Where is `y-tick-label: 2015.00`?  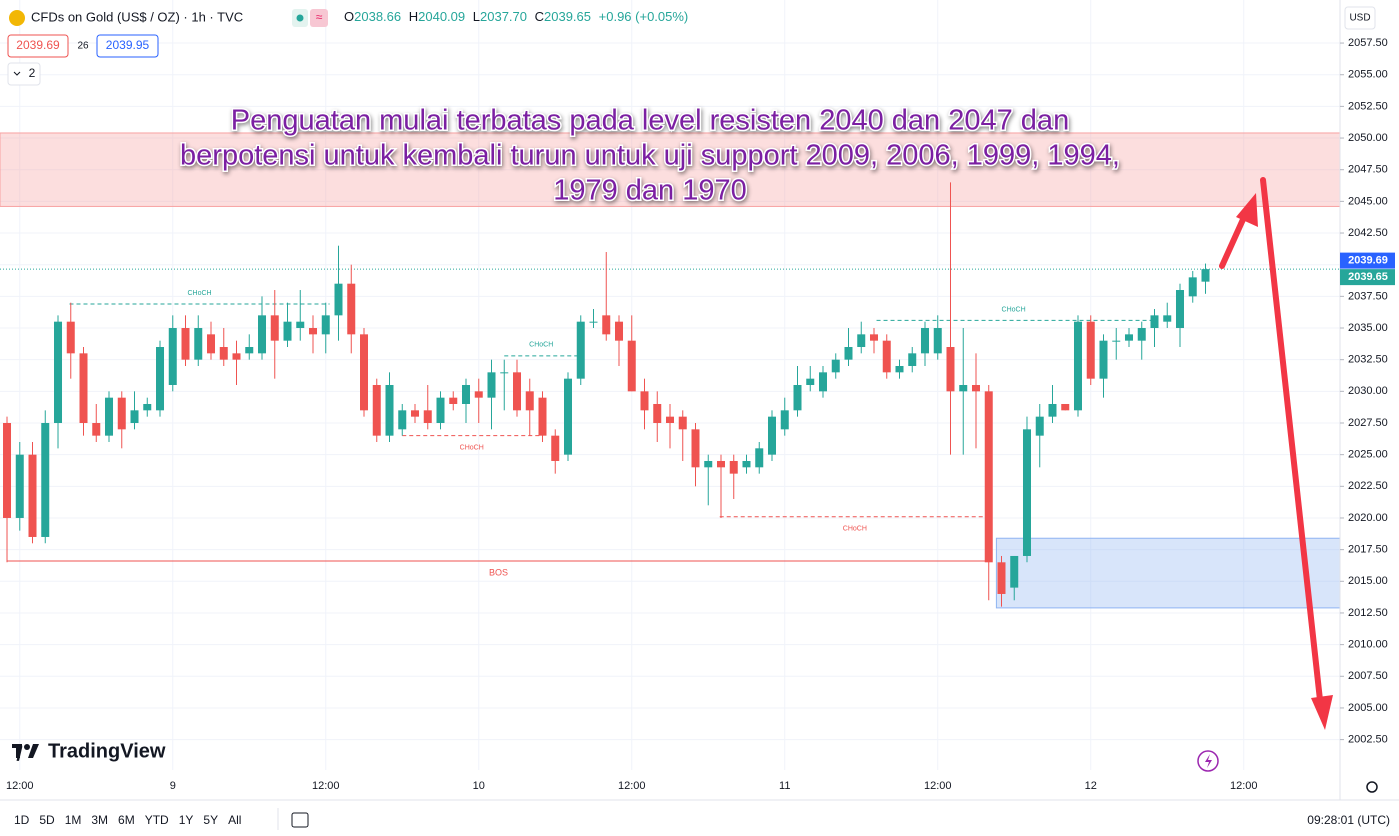 y-tick-label: 2015.00 is located at coordinates (1368, 581).